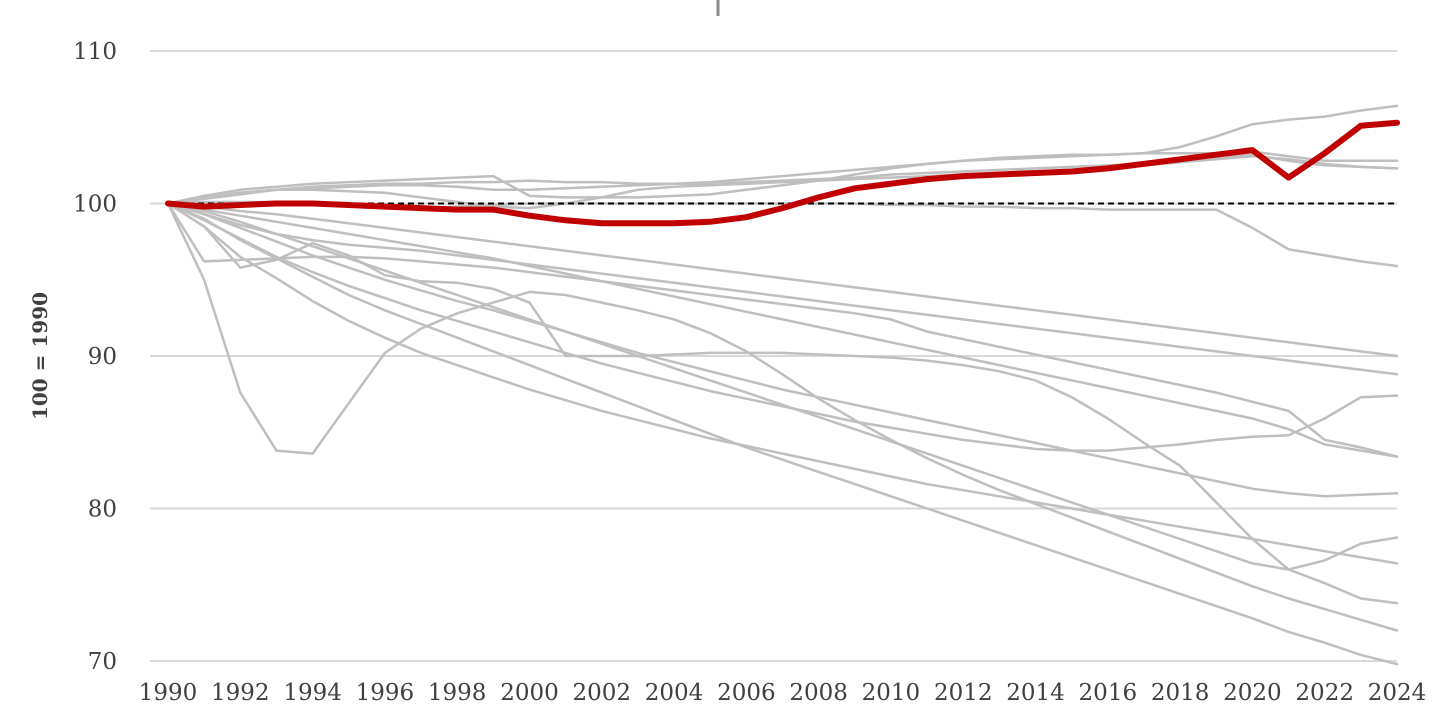 The width and height of the screenshot is (1456, 728). What do you see at coordinates (1180, 693) in the screenshot?
I see `x-tick-label-2018: 2018` at bounding box center [1180, 693].